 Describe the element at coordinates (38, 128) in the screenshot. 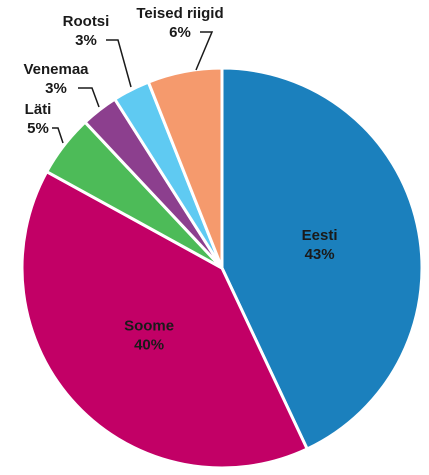

I see `slice-value-label: 5%` at that location.